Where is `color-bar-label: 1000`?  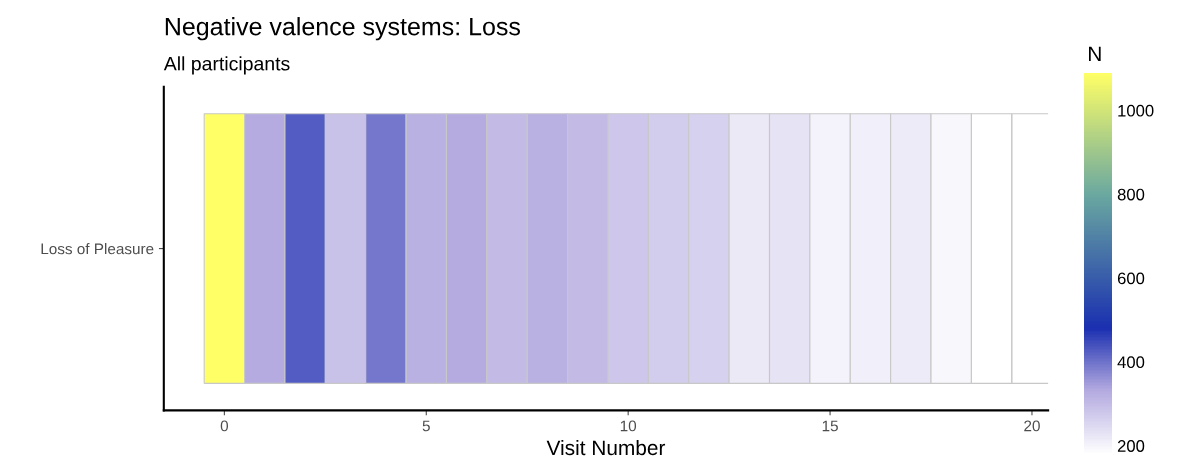
color-bar-label: 1000 is located at coordinates (1136, 110).